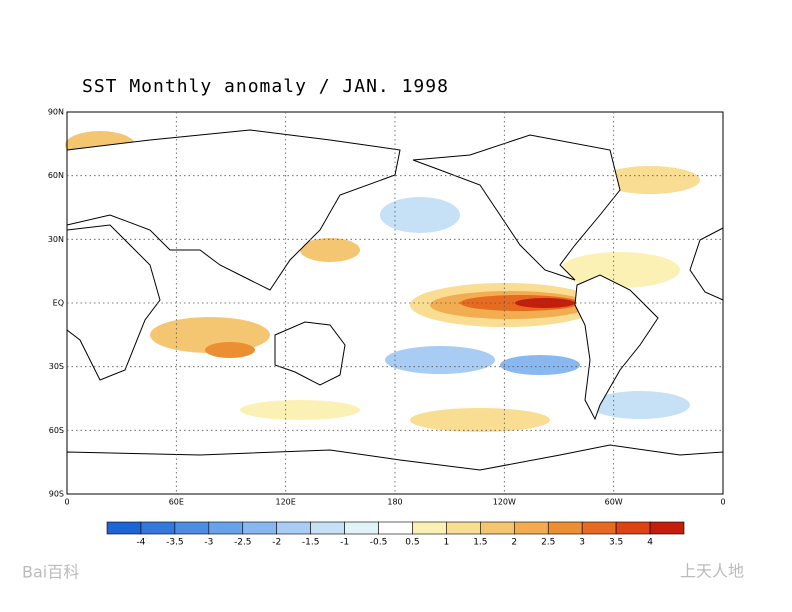 The image size is (792, 612). I want to click on colorbar-label: 1, so click(447, 543).